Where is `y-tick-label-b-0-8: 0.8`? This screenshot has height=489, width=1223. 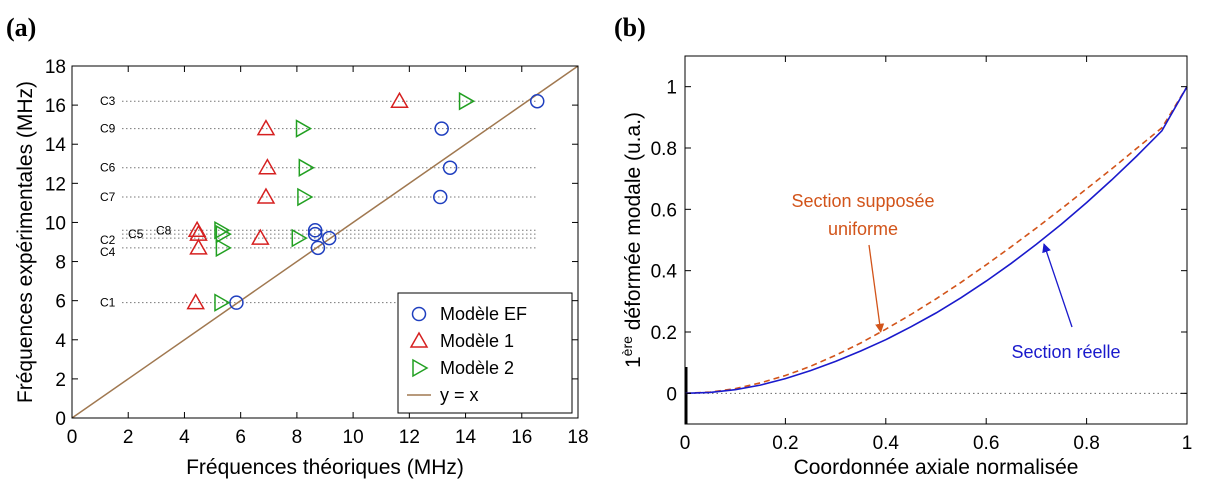
y-tick-label-b-0-8: 0.8 is located at coordinates (664, 149).